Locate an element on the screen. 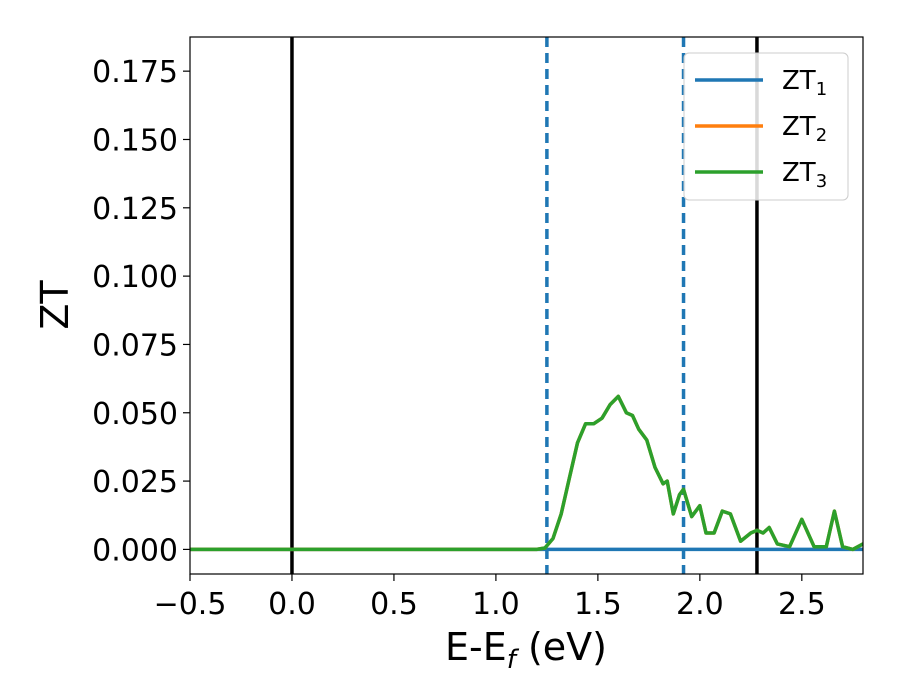 The image size is (900, 700). y-tick-label: 0.150 is located at coordinates (135, 140).